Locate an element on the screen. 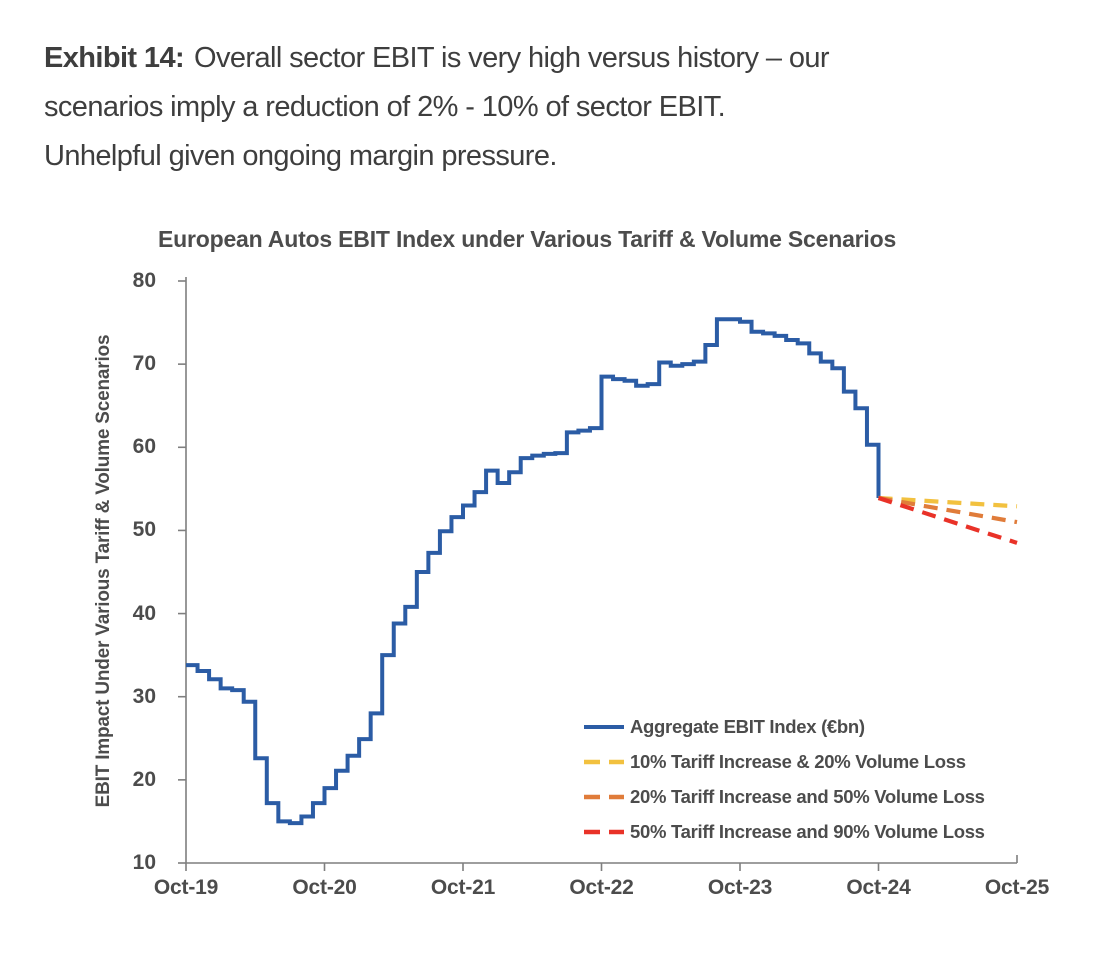 Image resolution: width=1108 pixels, height=962 pixels. legend-item-2: 20% Tariff Increase and 50% Volume Loss is located at coordinates (784, 797).